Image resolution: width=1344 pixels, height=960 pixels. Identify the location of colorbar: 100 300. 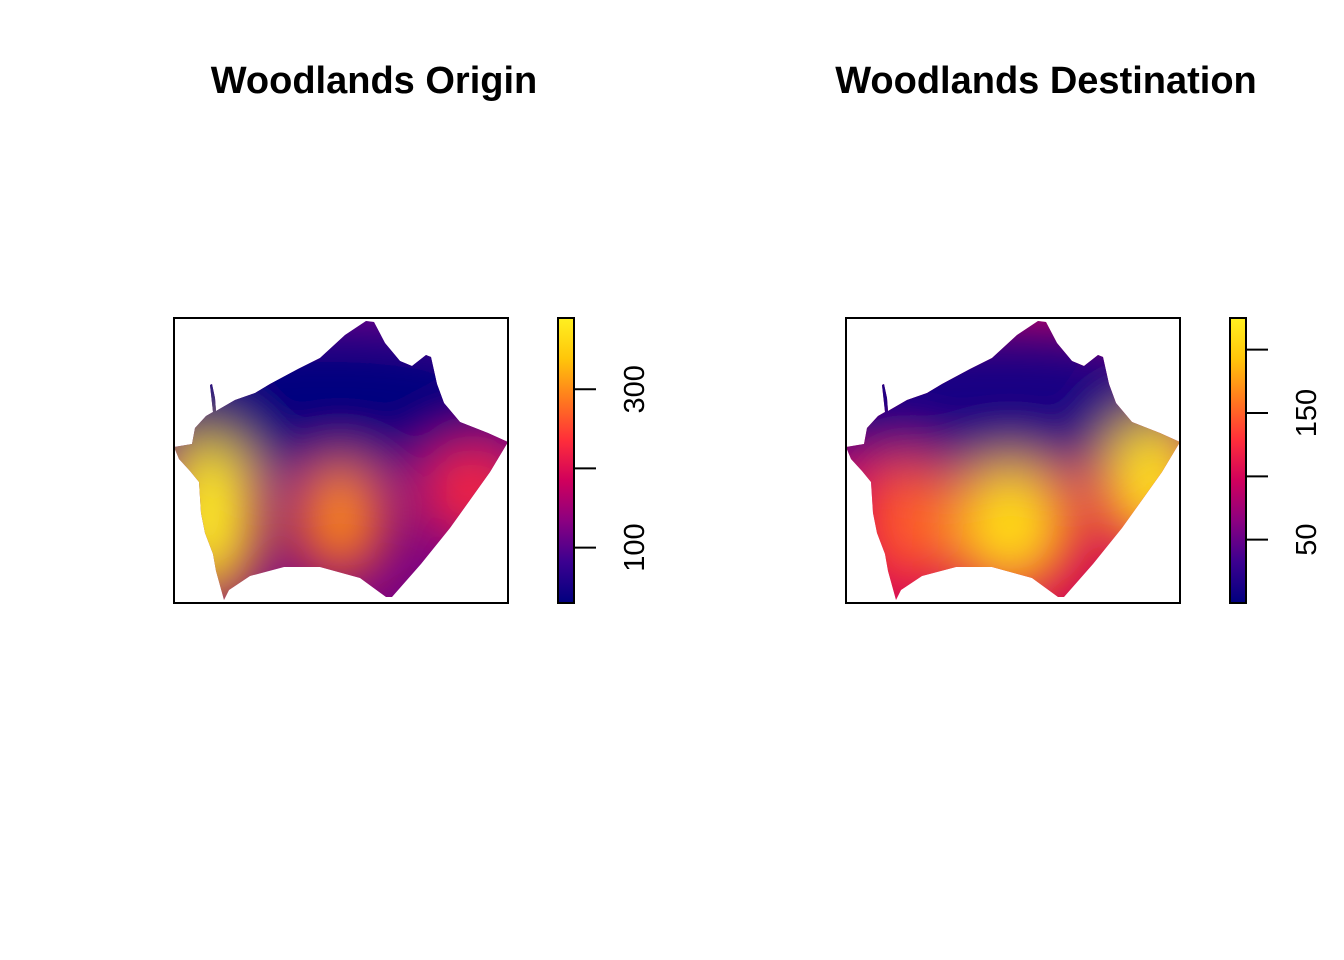
(604, 460).